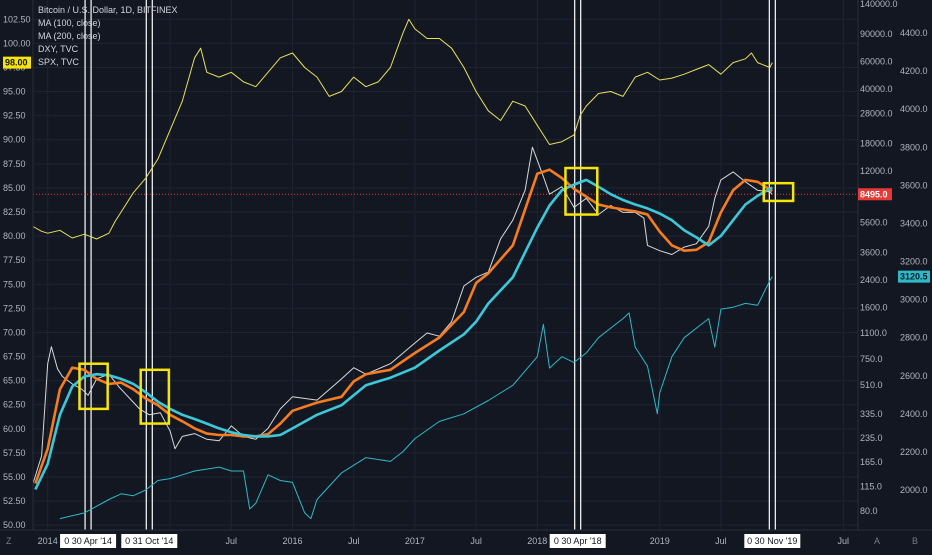 This screenshot has width=932, height=555. Describe the element at coordinates (879, 4) in the screenshot. I see `btc-tick-label: 140000.0` at that location.